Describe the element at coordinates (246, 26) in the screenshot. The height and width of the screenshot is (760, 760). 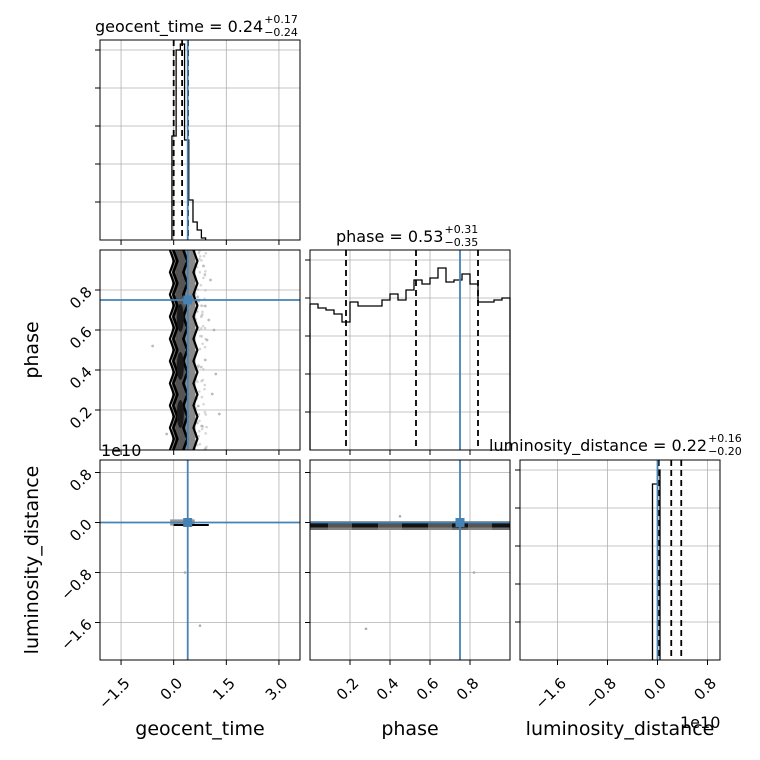
I see `title-median: 0.24` at that location.